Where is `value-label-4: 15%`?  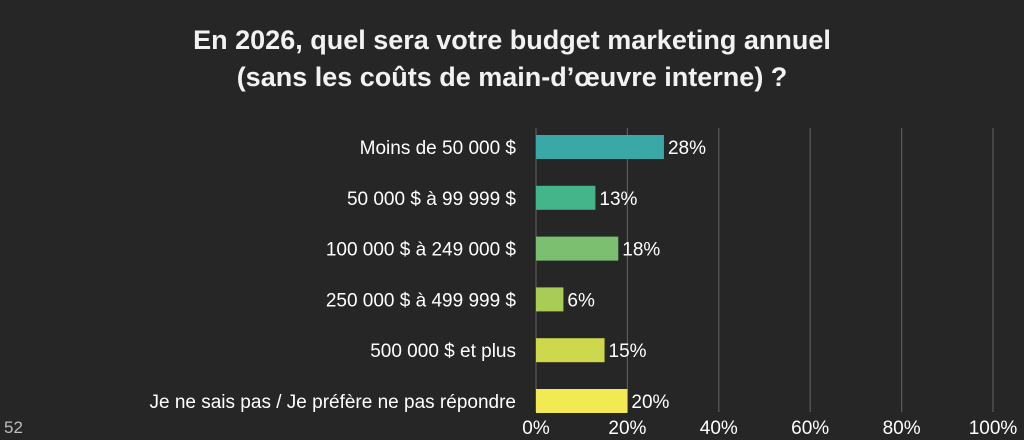 value-label-4: 15% is located at coordinates (628, 351).